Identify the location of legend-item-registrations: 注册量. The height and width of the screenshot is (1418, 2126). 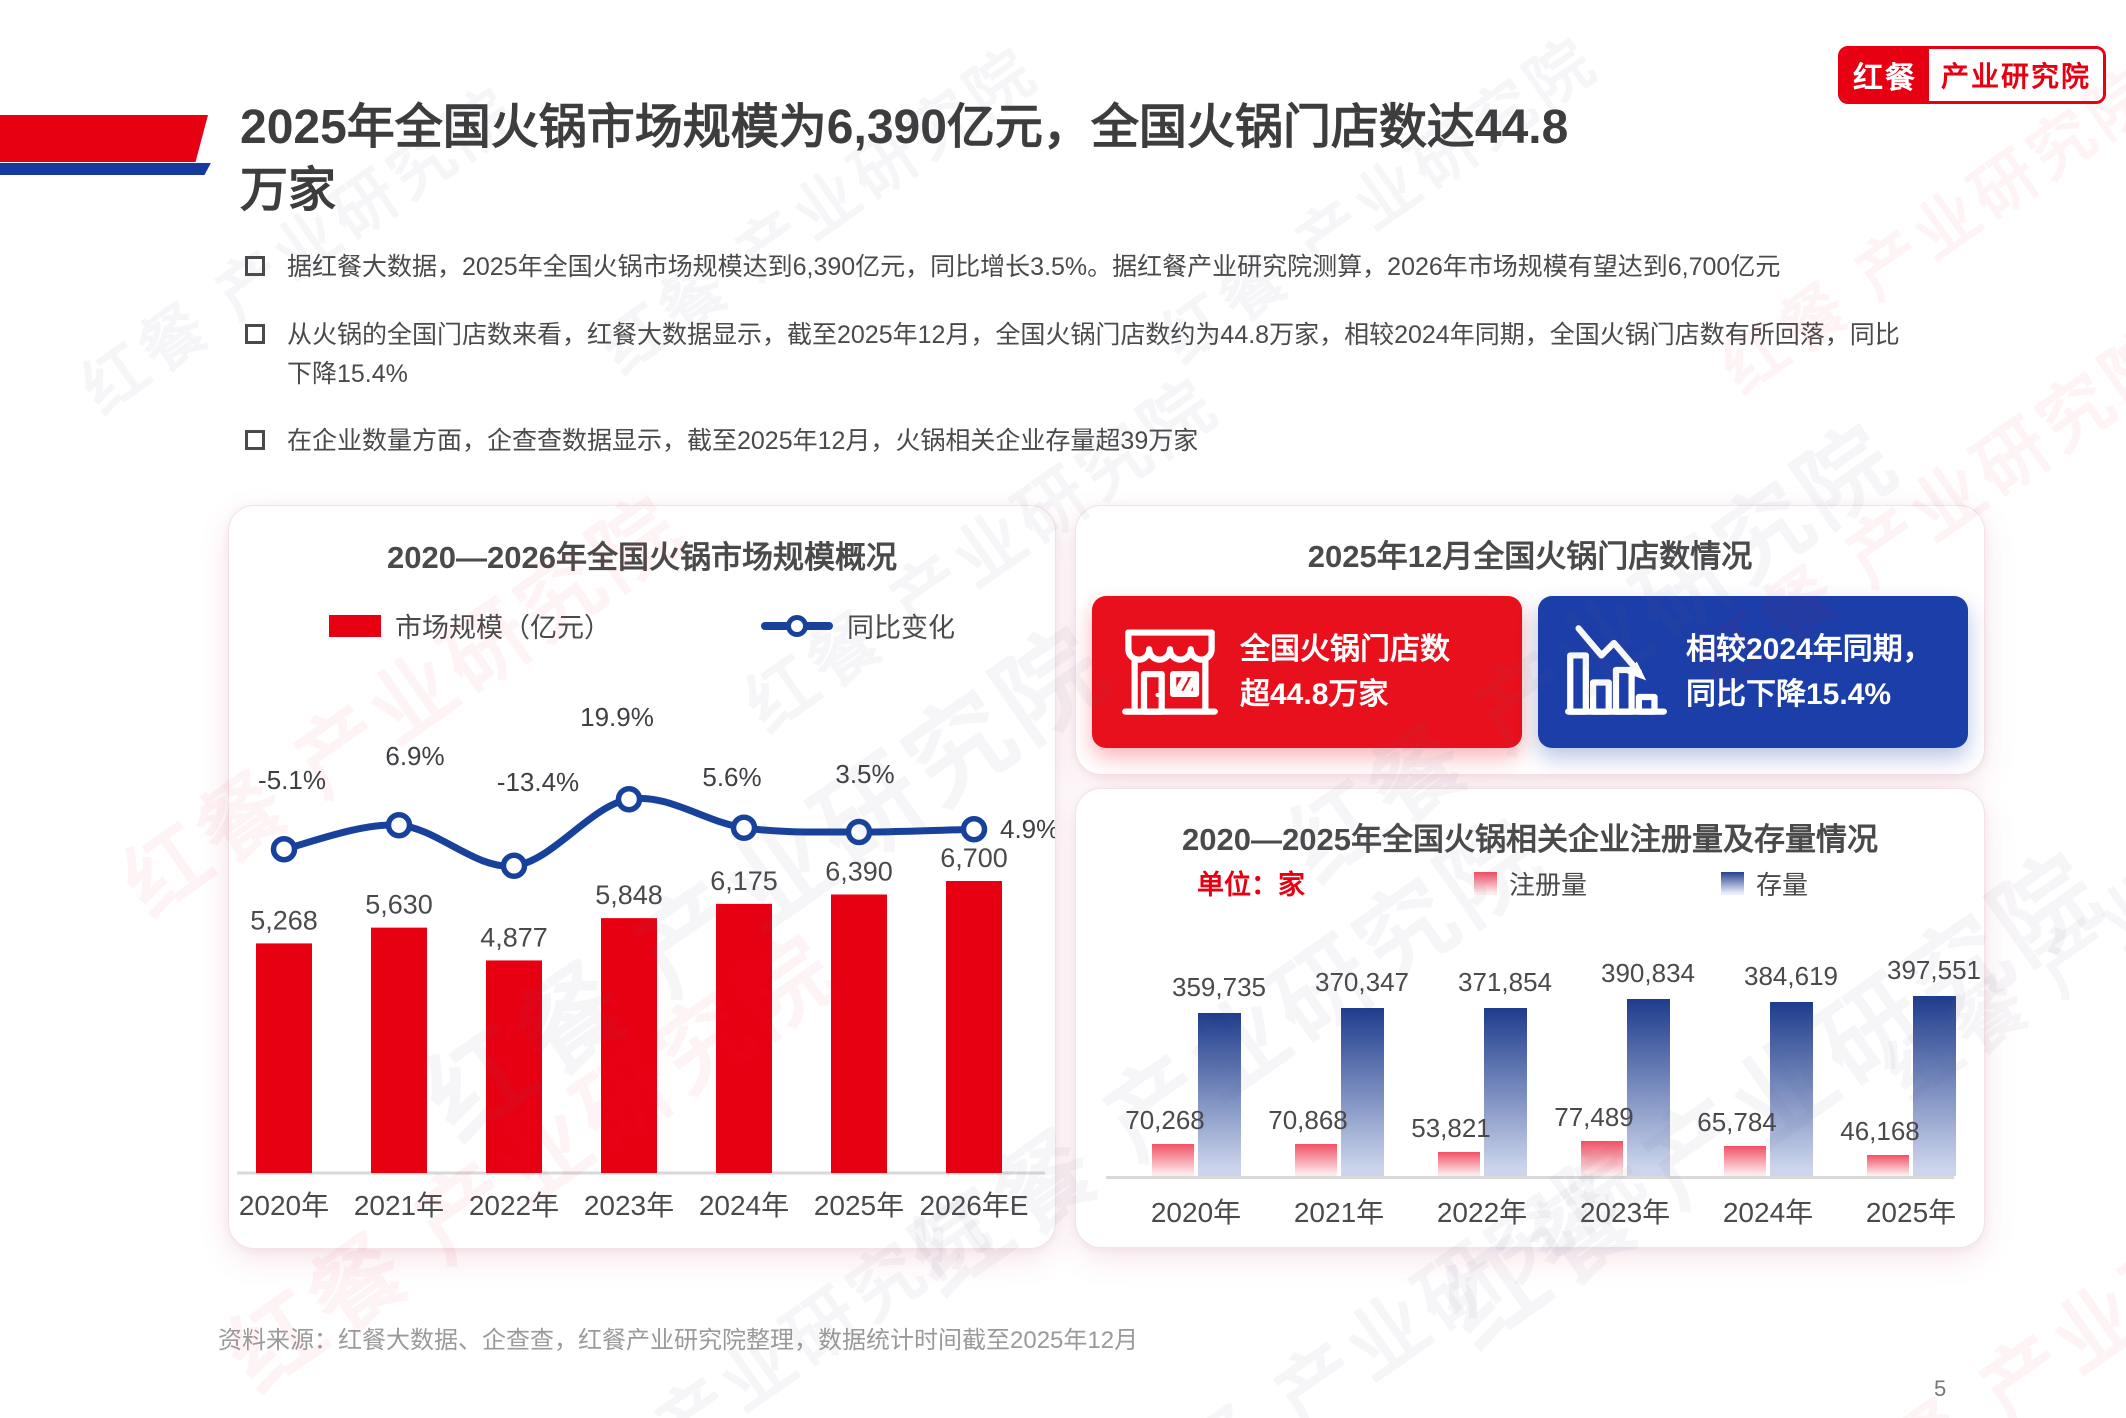
(1530, 883).